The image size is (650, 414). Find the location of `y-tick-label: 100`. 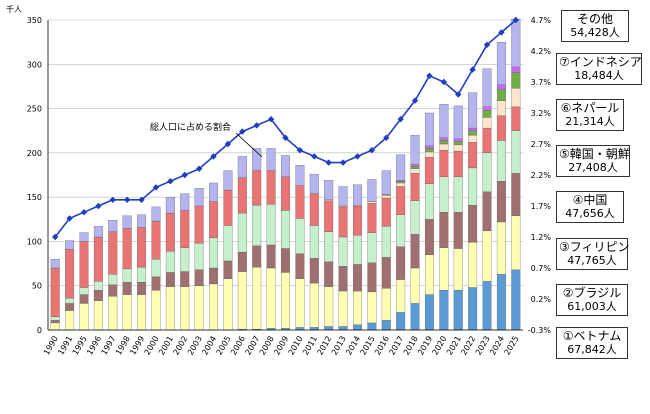

y-tick-label: 100 is located at coordinates (34, 241).